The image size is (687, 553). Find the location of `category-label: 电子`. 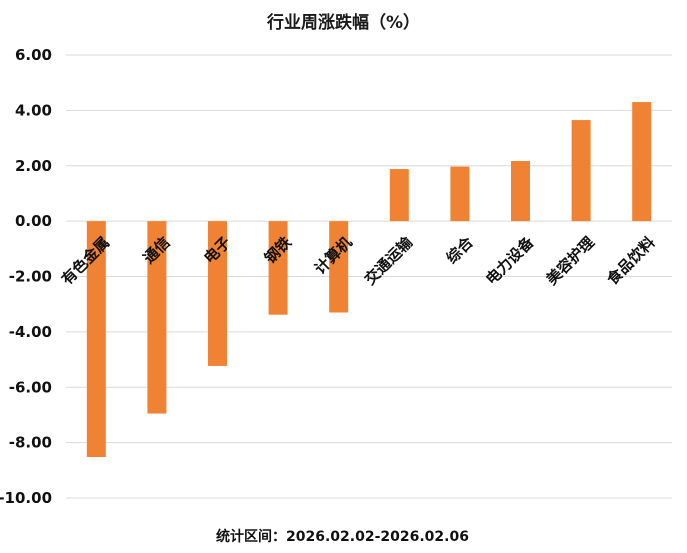

category-label: 电子 is located at coordinates (217, 250).